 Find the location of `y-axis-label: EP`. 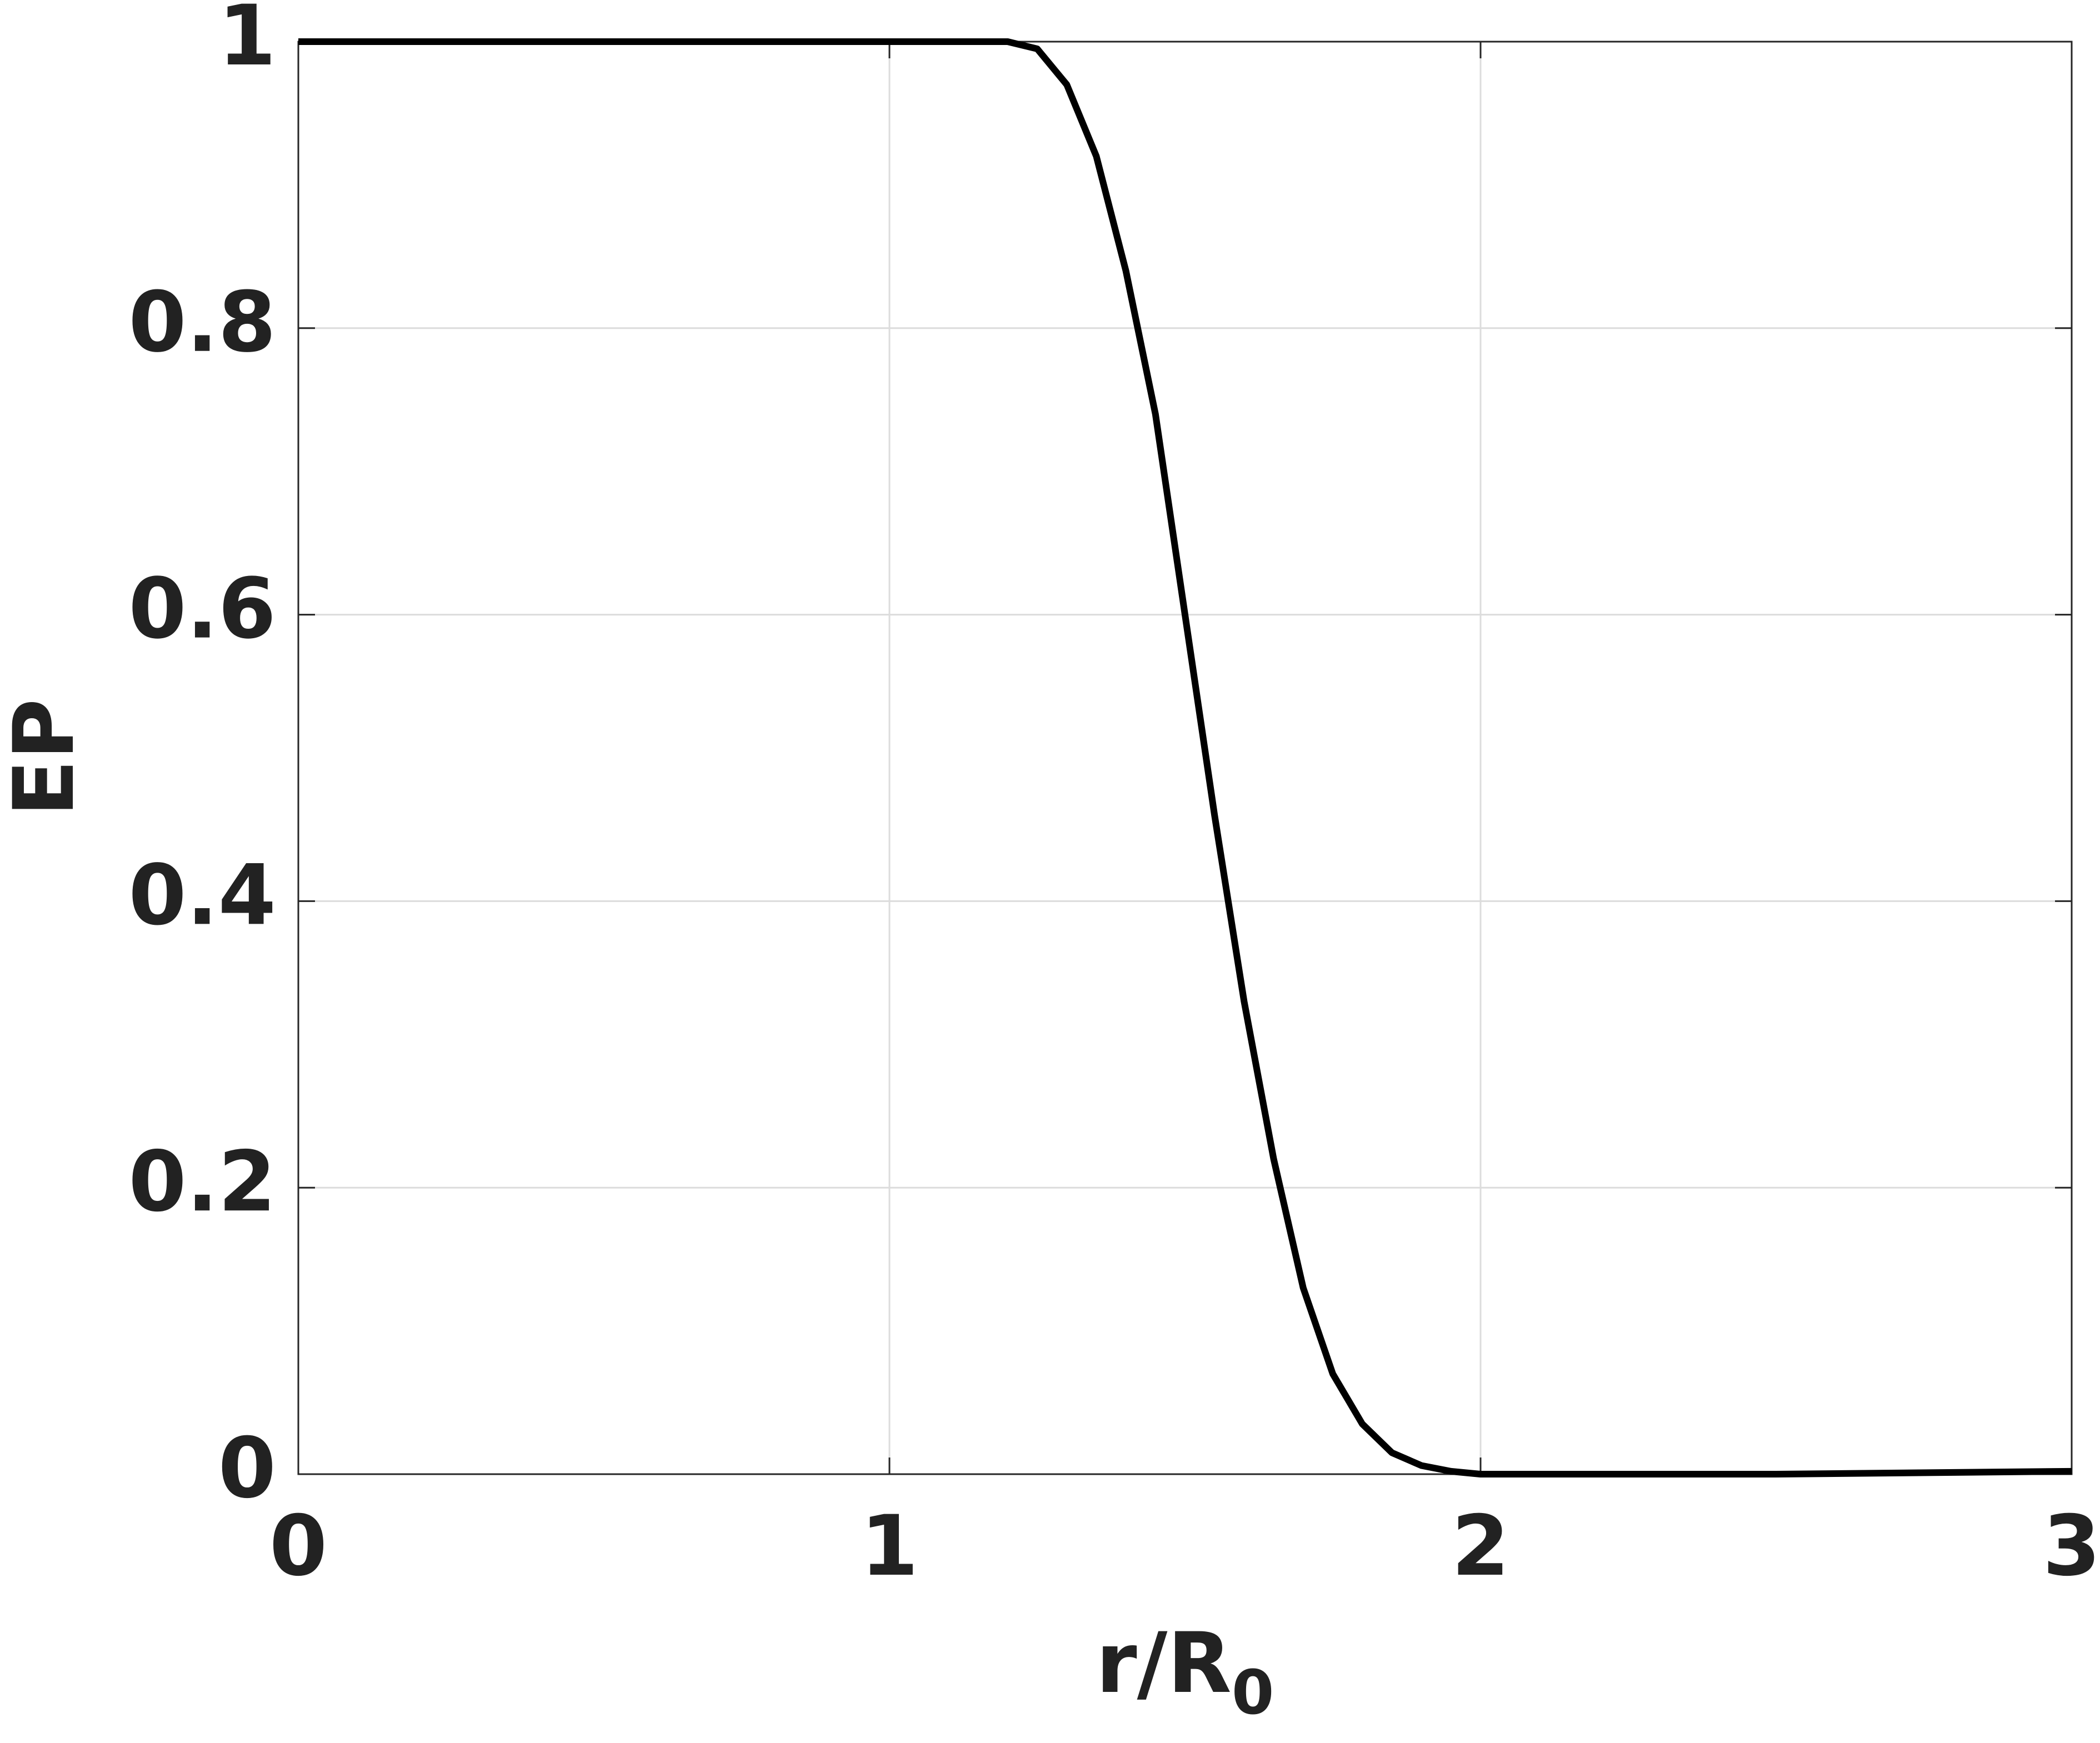

y-axis-label: EP is located at coordinates (47, 758).